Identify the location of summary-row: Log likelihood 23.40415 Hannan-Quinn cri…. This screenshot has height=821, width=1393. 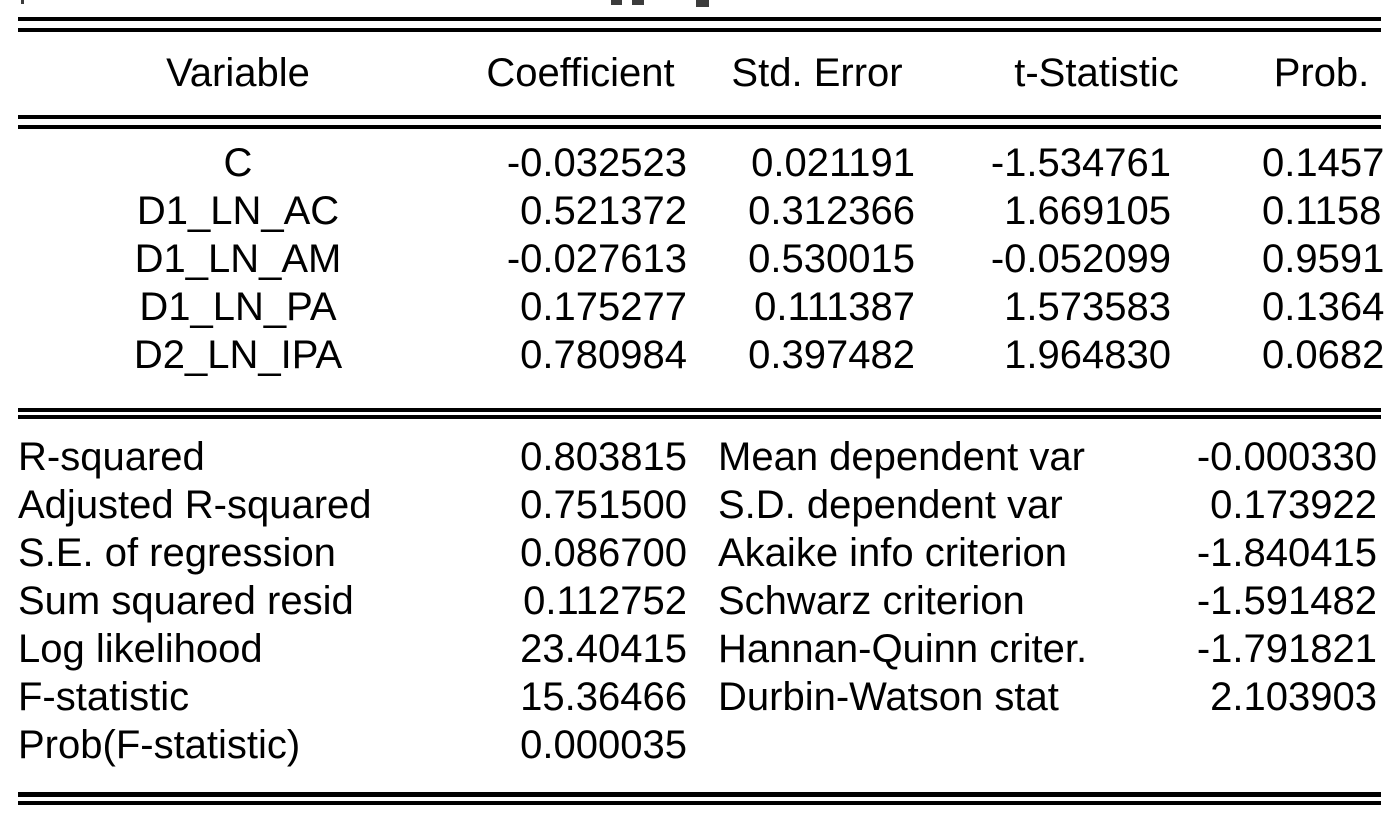
(699, 649).